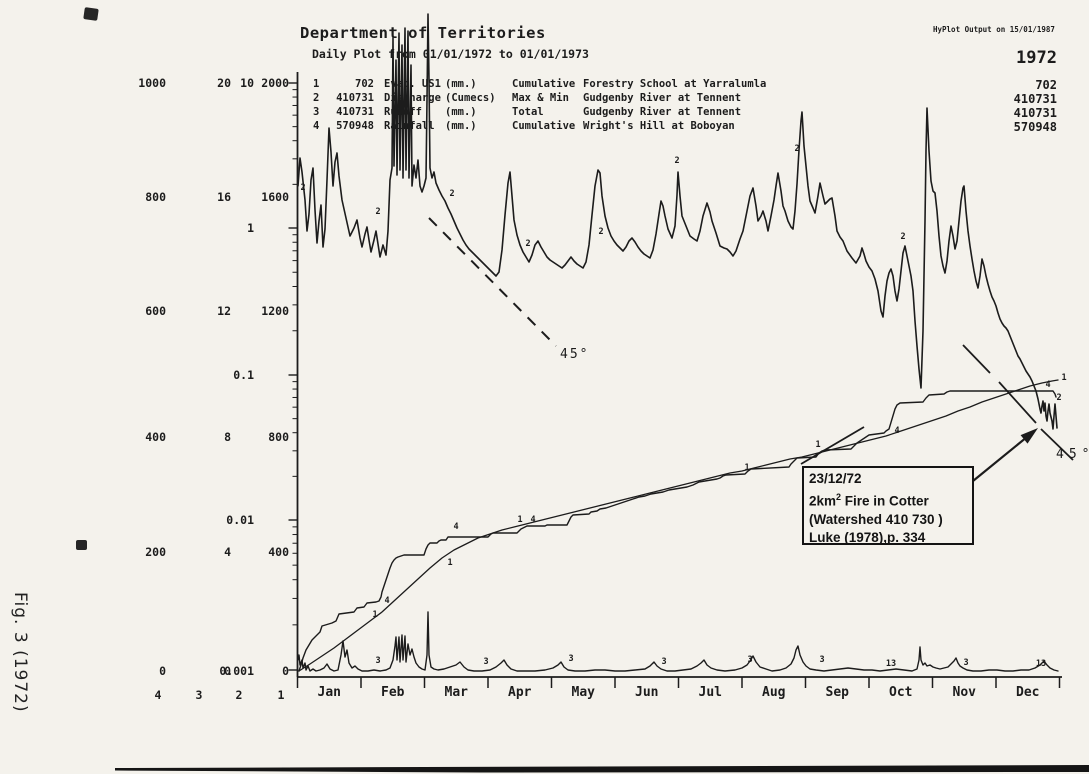 The image size is (1089, 774). Describe the element at coordinates (355, 126) in the screenshot. I see `legend-series-id: 570948` at that location.